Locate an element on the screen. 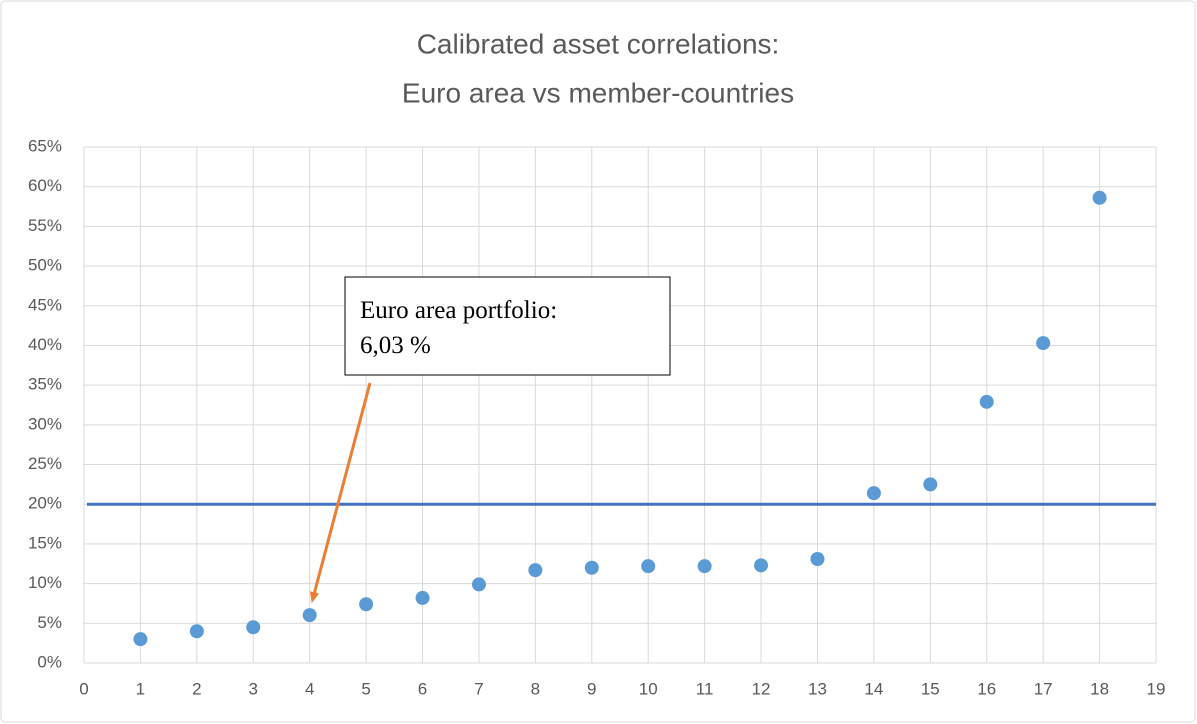  chart-title: Euro area vs member-countries is located at coordinates (598, 92).